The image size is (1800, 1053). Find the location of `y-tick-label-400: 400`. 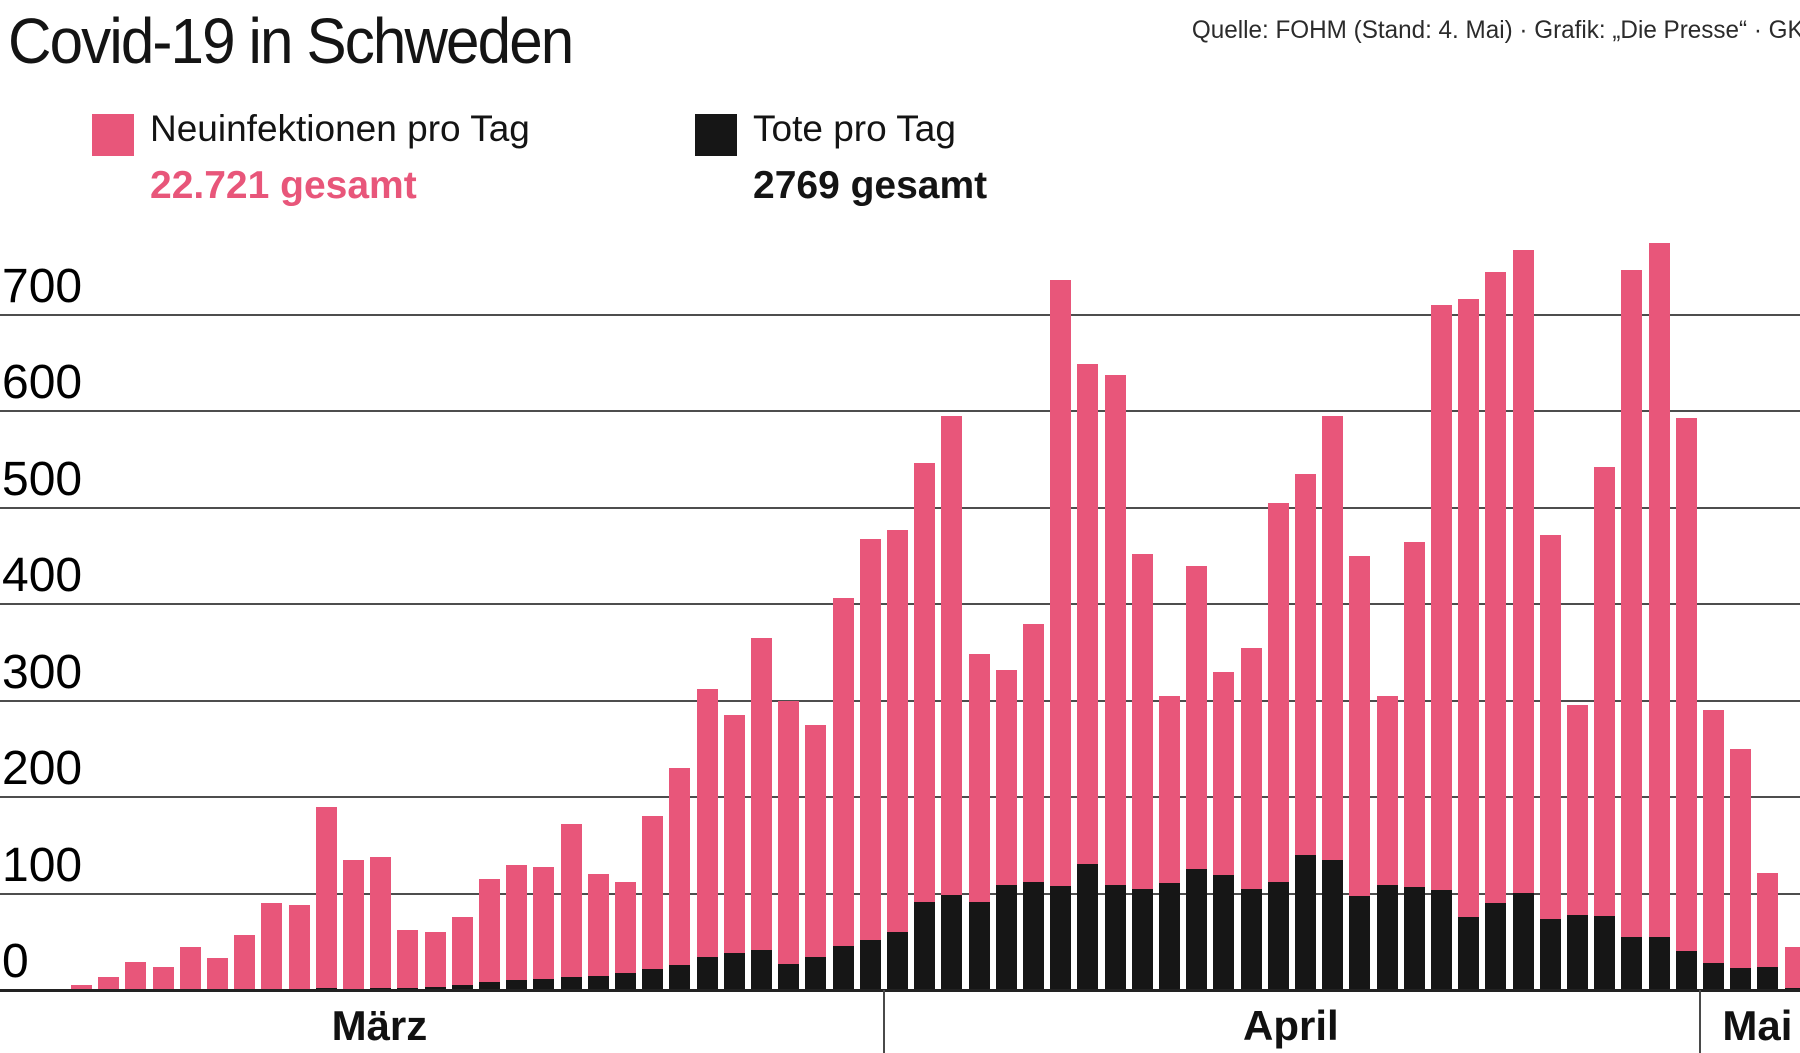

y-tick-label-400: 400 is located at coordinates (42, 576).